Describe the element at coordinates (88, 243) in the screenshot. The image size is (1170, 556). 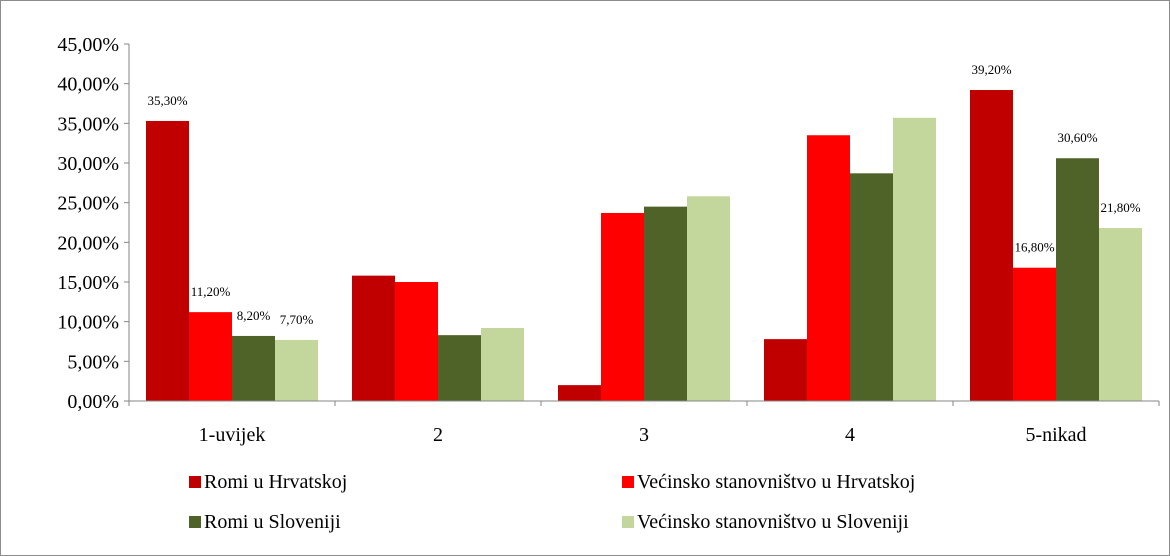
I see `y-tick-label: 20,00%` at that location.